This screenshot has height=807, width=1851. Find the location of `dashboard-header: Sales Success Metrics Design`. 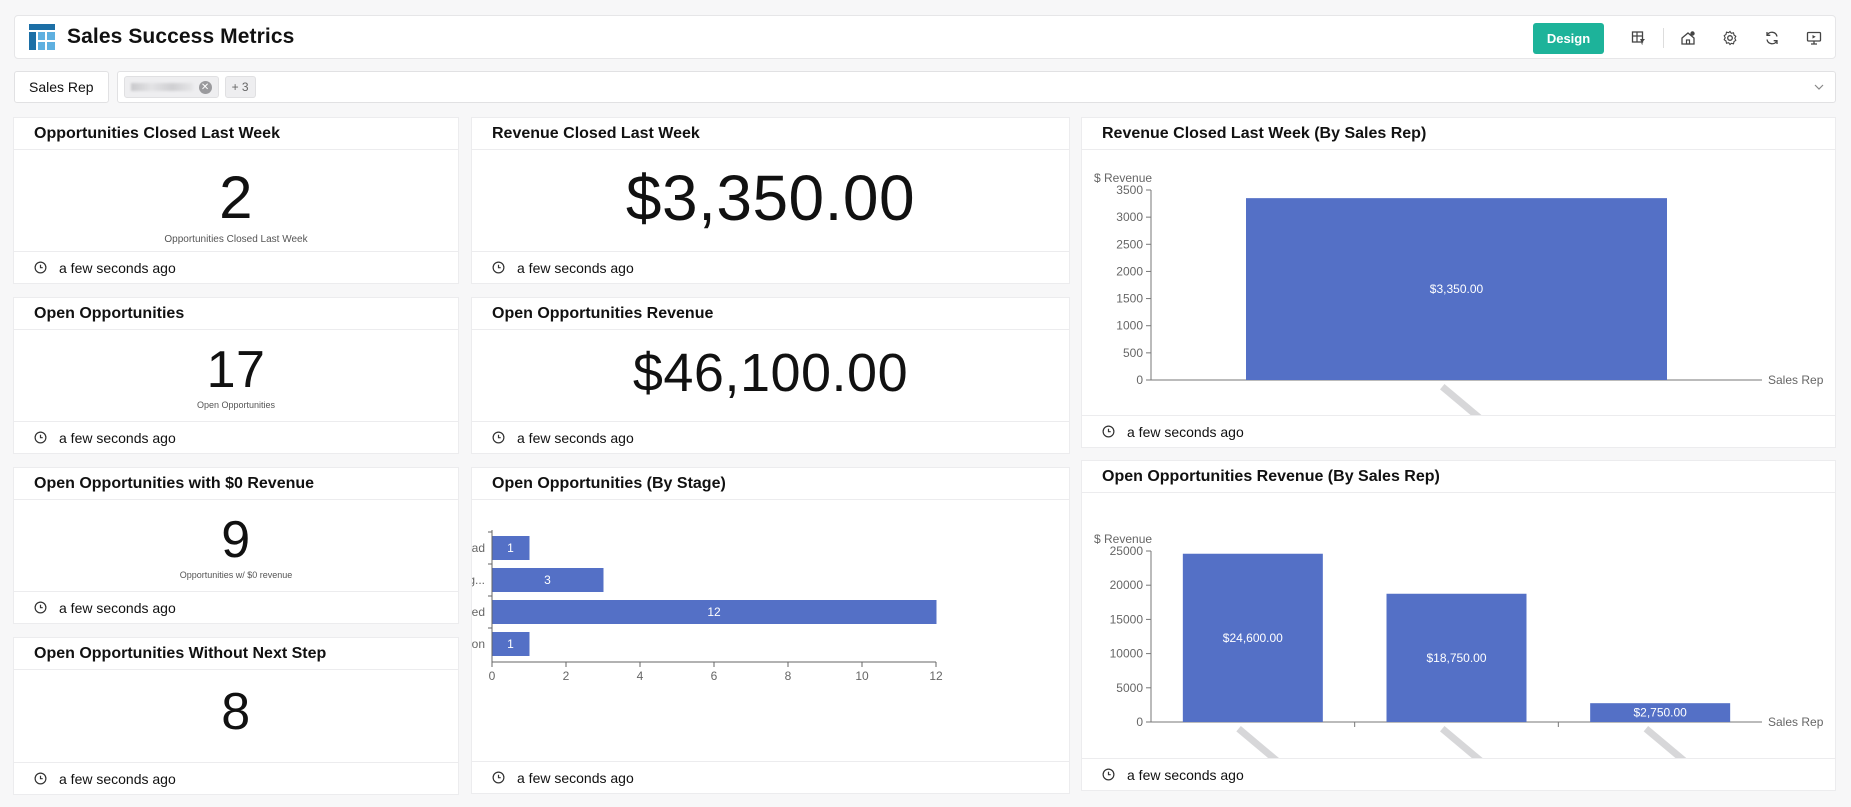

dashboard-header: Sales Success Metrics Design is located at coordinates (925, 37).